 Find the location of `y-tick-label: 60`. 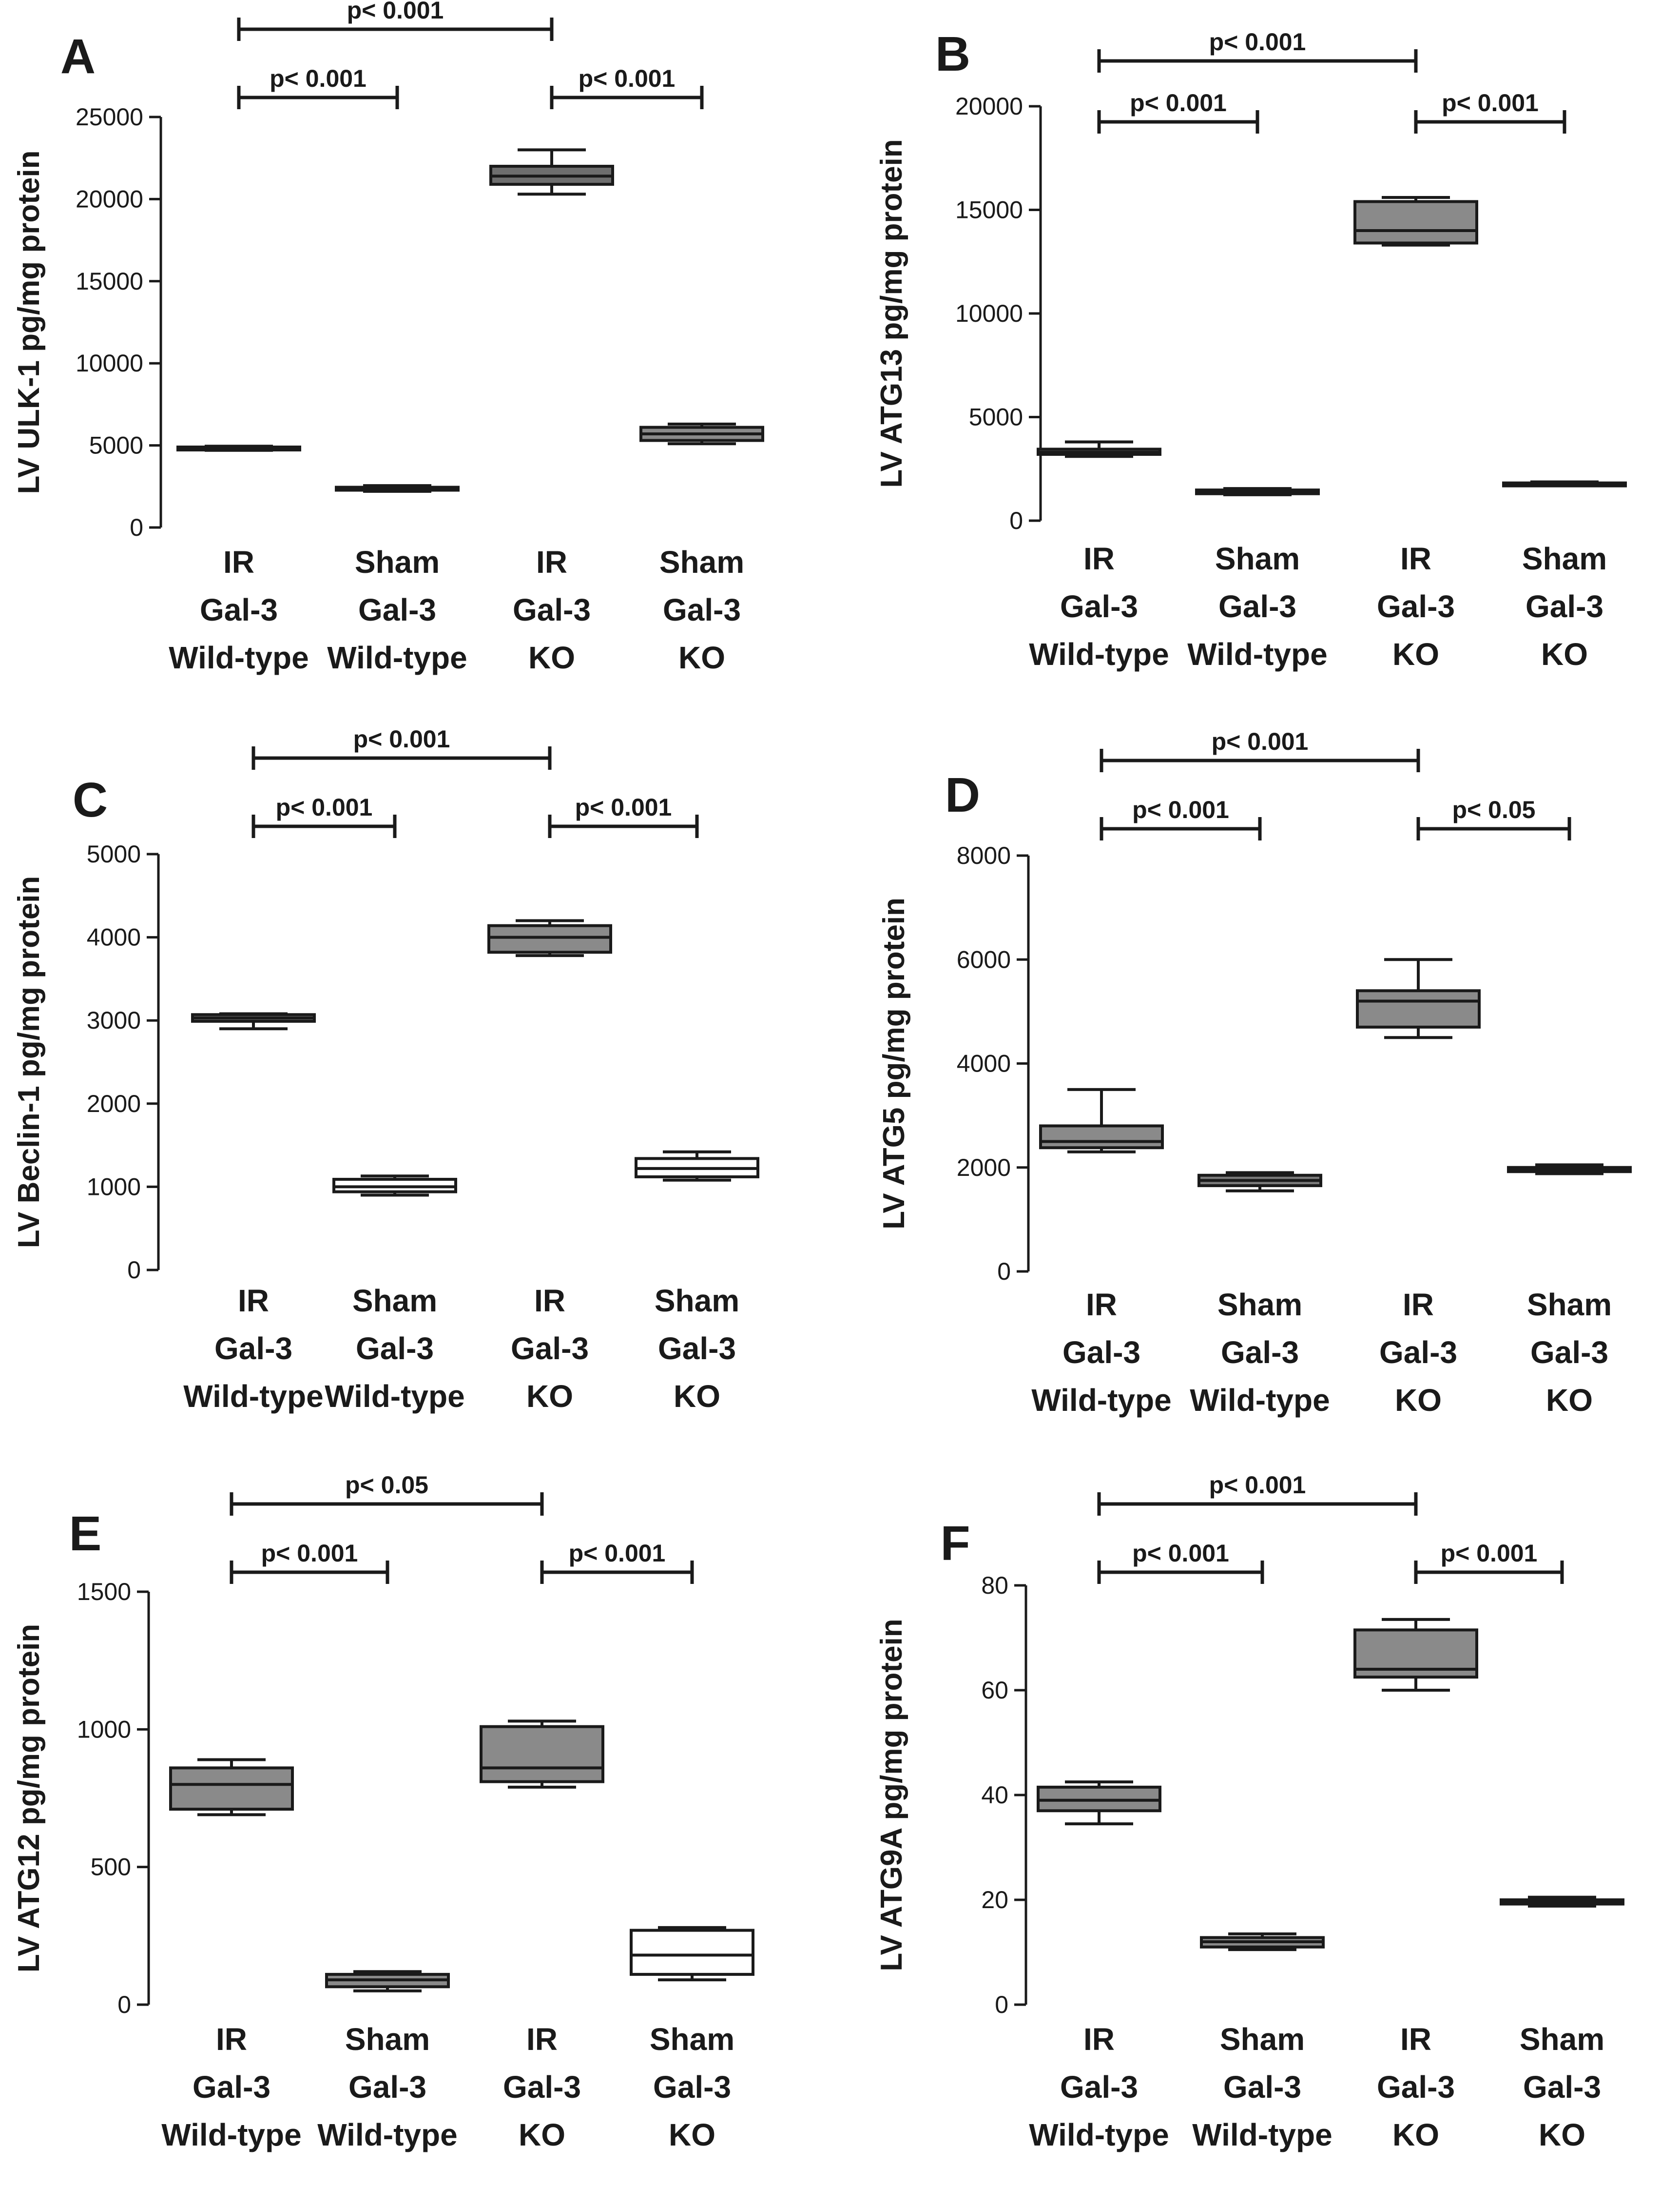

y-tick-label: 60 is located at coordinates (994, 1691).